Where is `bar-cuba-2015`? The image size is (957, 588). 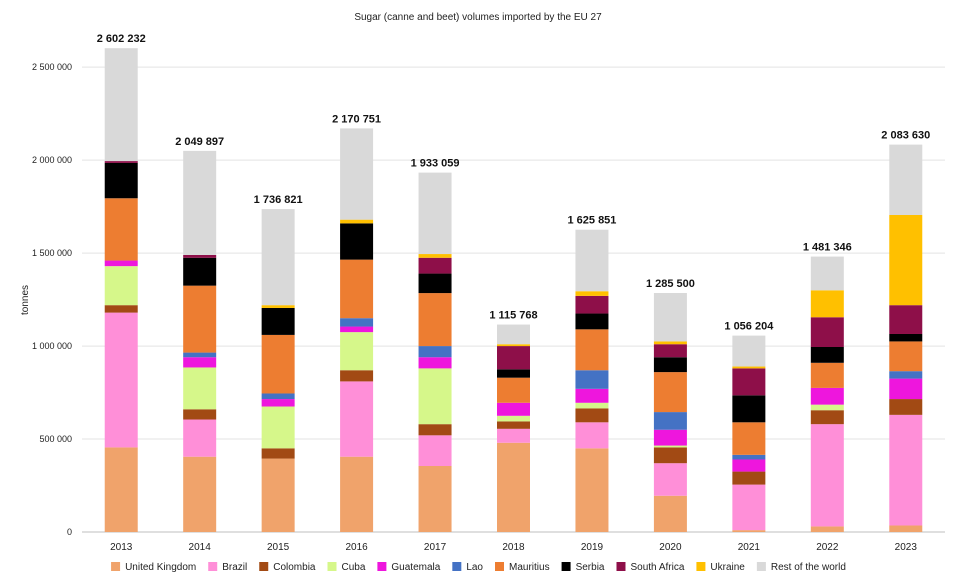
bar-cuba-2015 is located at coordinates (278, 427).